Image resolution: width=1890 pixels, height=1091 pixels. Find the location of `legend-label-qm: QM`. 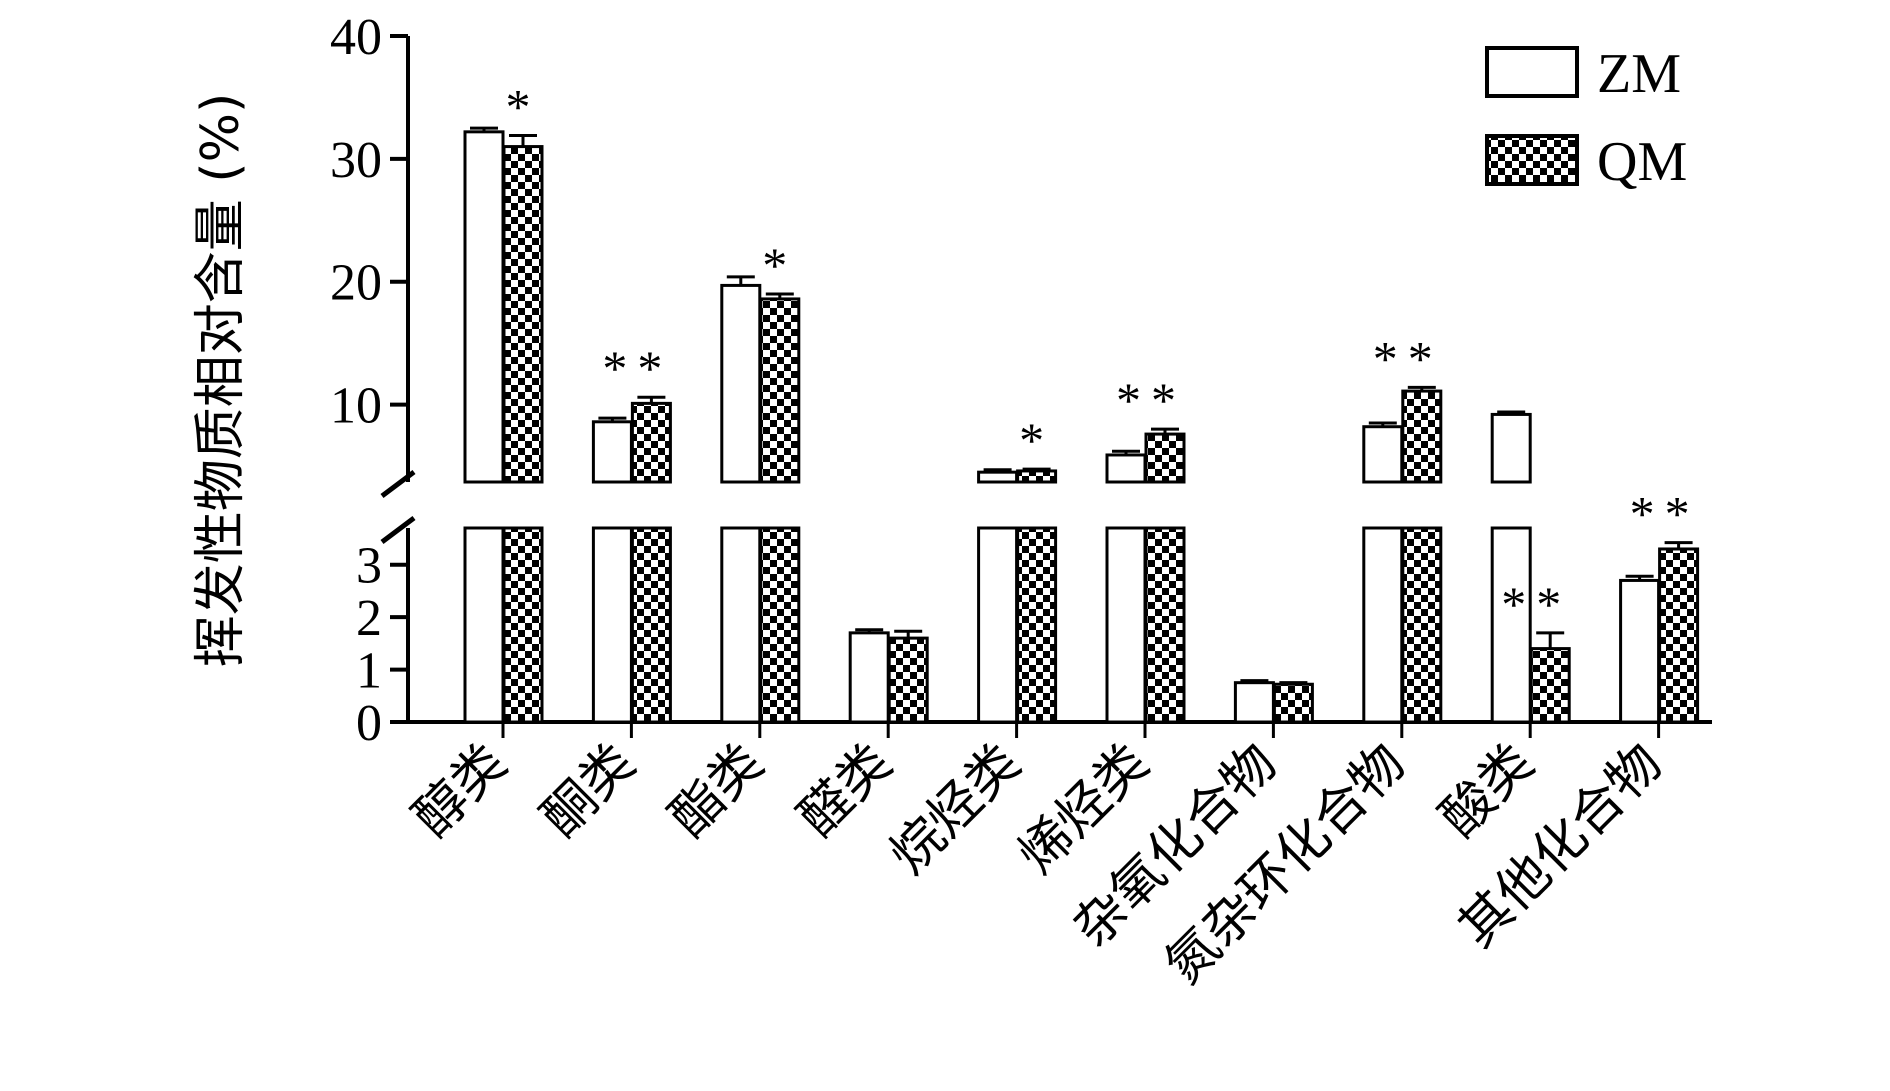

legend-label-qm: QM is located at coordinates (1642, 162).